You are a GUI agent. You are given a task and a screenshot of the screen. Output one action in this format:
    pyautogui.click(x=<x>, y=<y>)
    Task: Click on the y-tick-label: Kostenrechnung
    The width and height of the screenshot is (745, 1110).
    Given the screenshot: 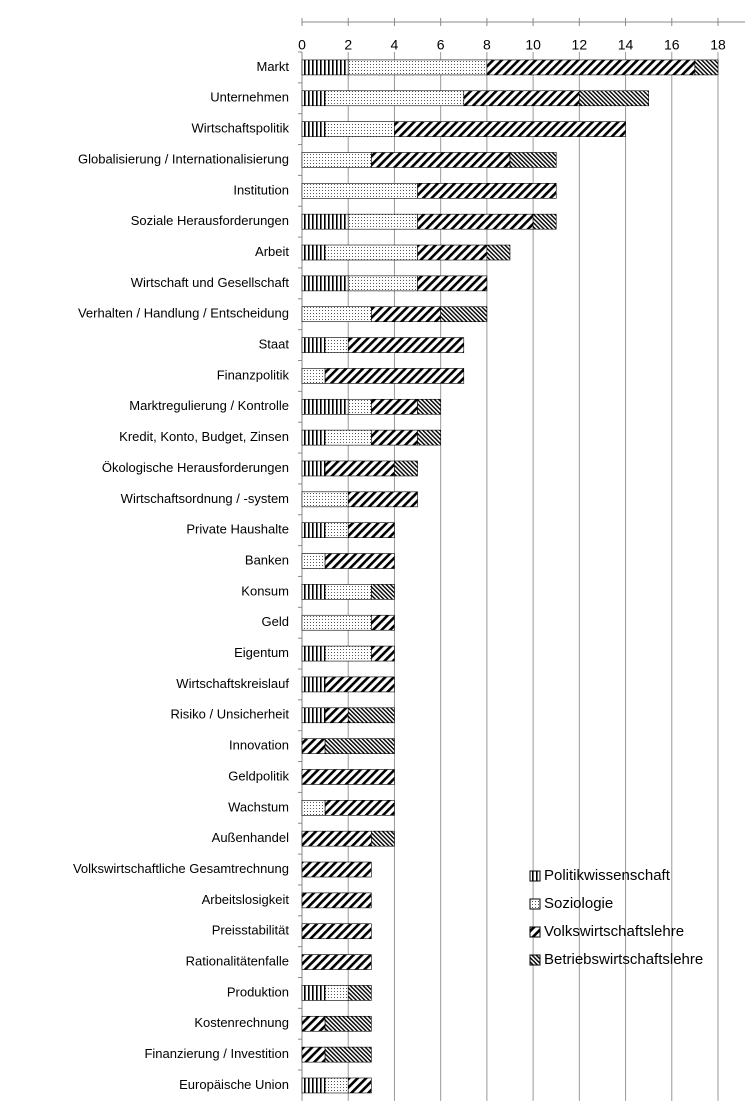 What is the action you would take?
    pyautogui.click(x=241, y=1022)
    